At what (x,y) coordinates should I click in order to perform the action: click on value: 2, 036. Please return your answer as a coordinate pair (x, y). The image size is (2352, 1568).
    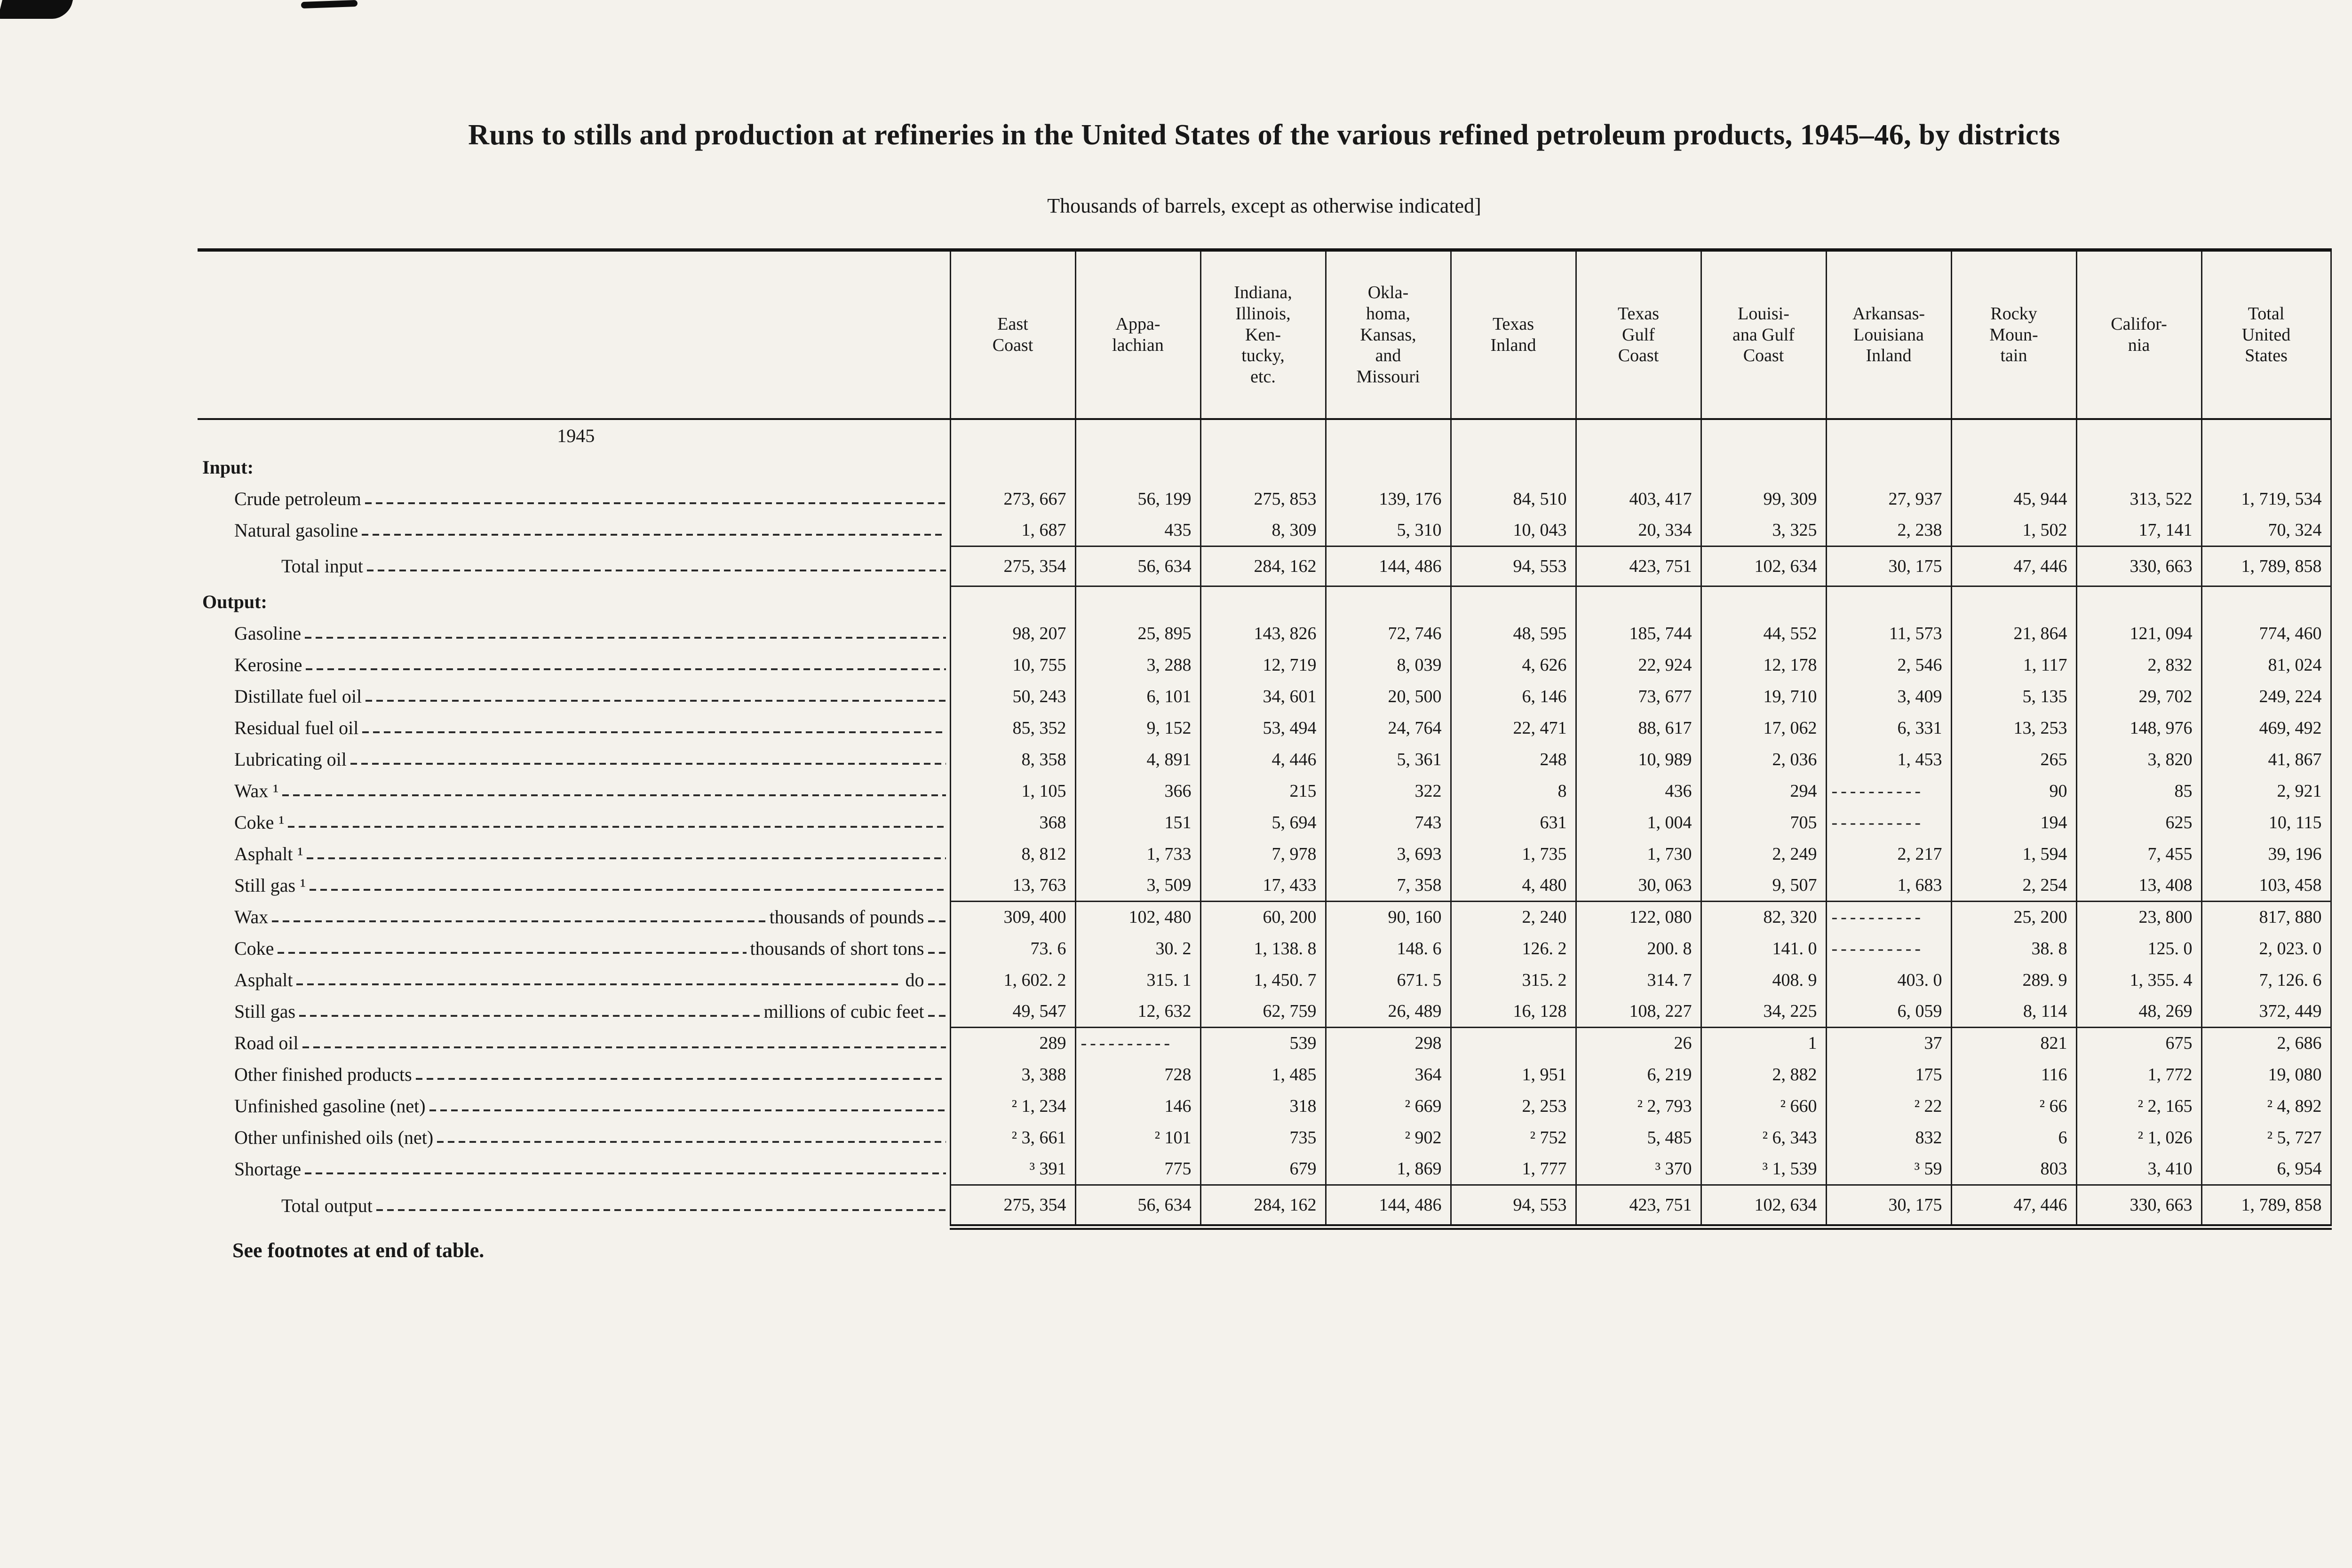
    Looking at the image, I should click on (1794, 759).